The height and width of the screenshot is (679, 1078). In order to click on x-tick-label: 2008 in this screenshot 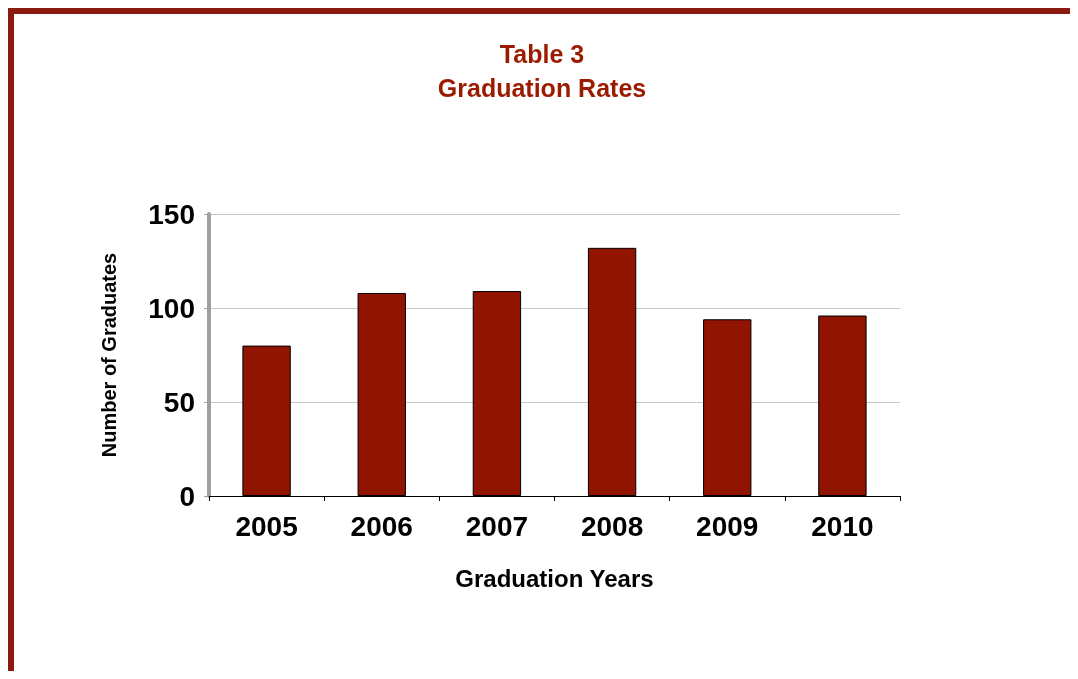, I will do `click(612, 526)`.